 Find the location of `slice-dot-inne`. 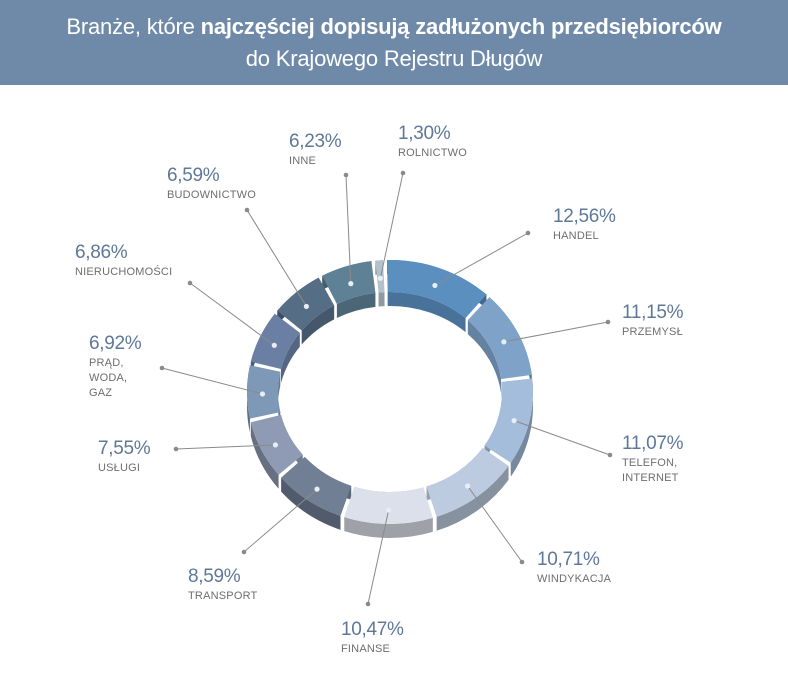

slice-dot-inne is located at coordinates (351, 284).